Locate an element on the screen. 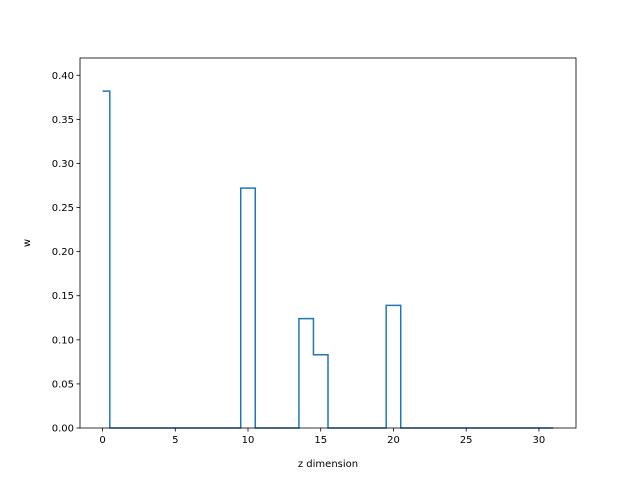 Image resolution: width=640 pixels, height=480 pixels. y-axis-label: w is located at coordinates (27, 243).